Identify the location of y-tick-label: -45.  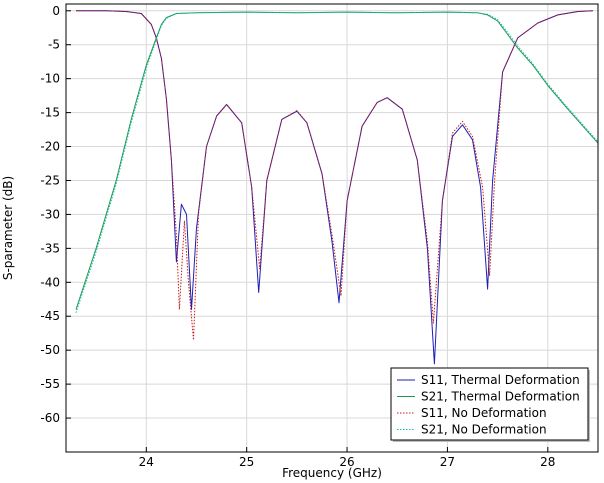
(50, 316).